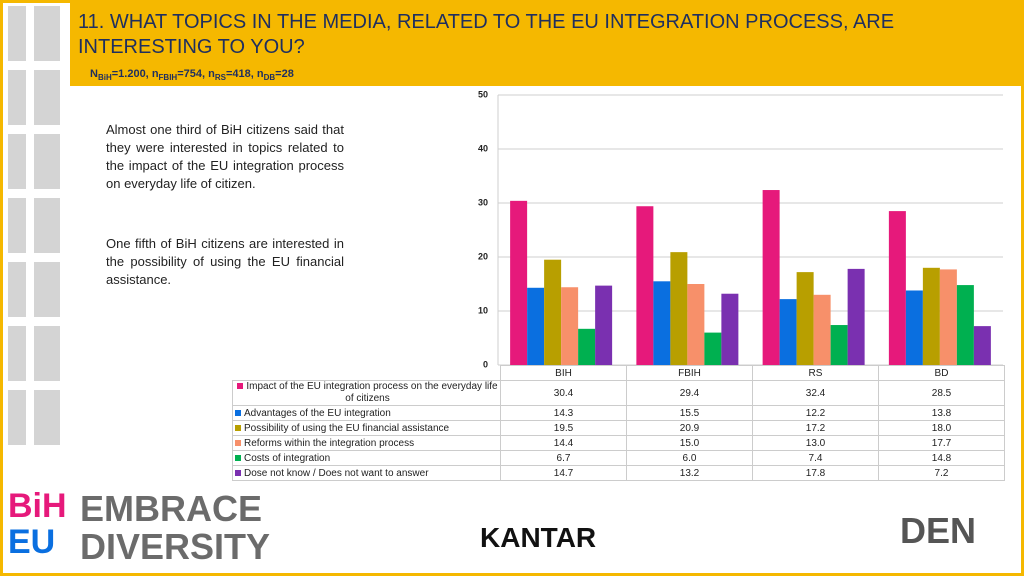 This screenshot has height=576, width=1024. I want to click on legend-label: Advantages of the EU integration, so click(317, 413).